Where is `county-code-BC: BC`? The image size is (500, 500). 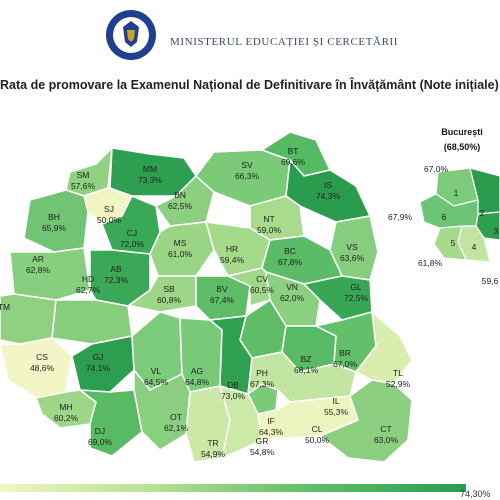
county-code-BC: BC is located at coordinates (290, 251).